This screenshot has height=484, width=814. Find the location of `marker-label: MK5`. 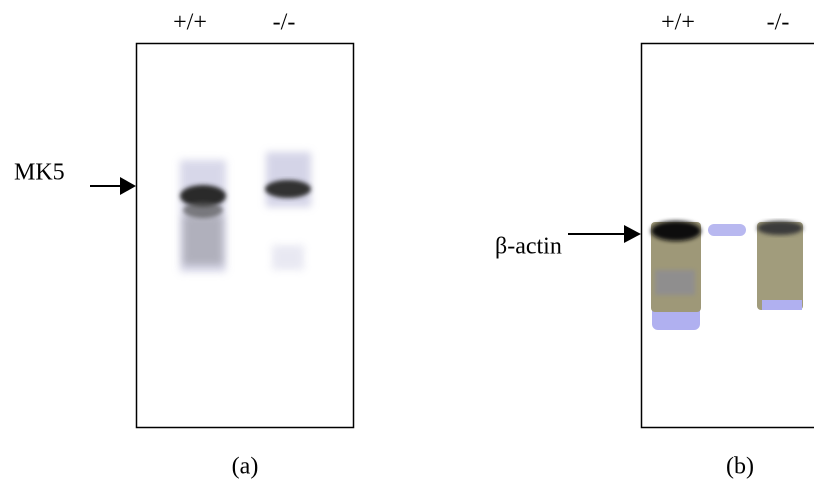

marker-label: MK5 is located at coordinates (39, 173).